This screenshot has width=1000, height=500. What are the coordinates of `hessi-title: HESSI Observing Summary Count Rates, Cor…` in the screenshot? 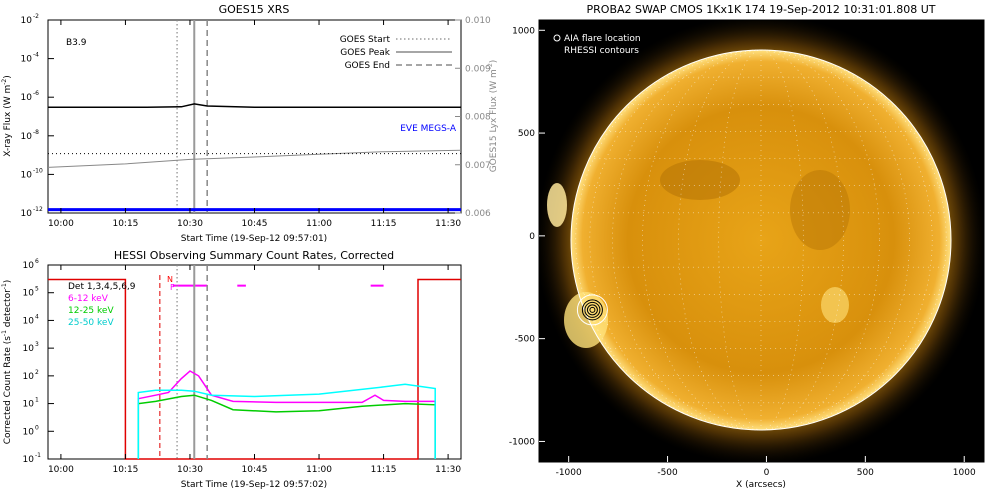 It's located at (254, 255).